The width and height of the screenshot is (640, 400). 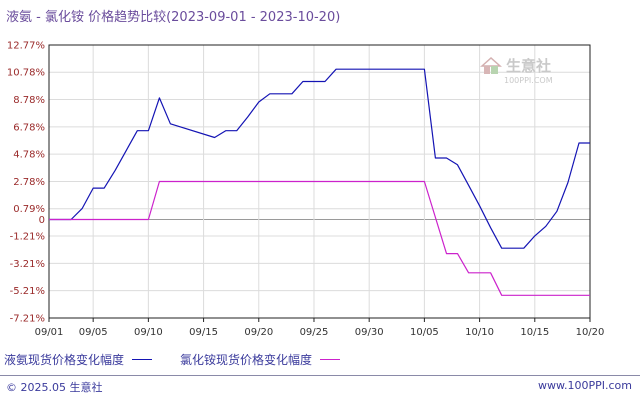 What do you see at coordinates (479, 332) in the screenshot?
I see `x-tick-label: 10/10` at bounding box center [479, 332].